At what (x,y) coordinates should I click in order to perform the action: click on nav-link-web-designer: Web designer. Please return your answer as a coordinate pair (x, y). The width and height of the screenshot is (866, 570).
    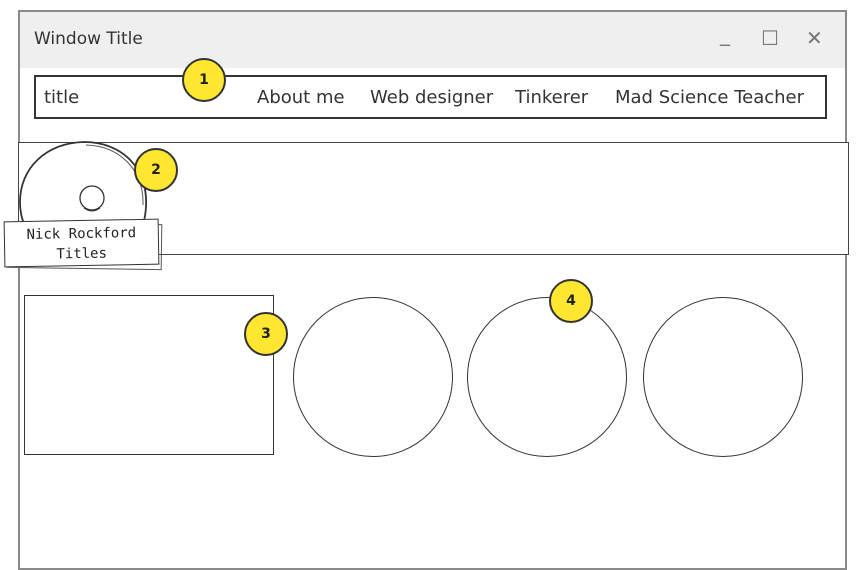
    Looking at the image, I should click on (432, 97).